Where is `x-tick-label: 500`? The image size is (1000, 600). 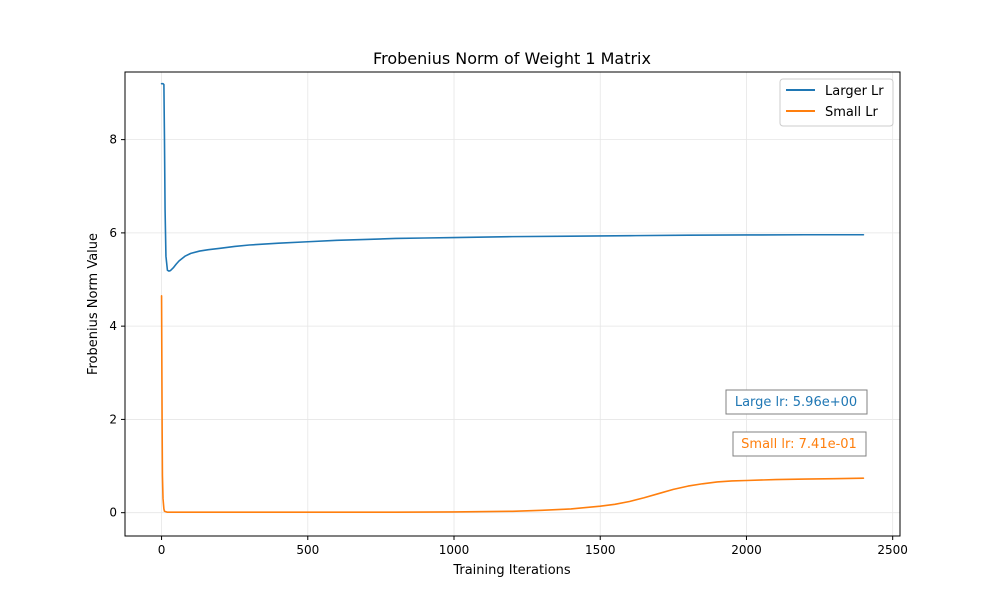
x-tick-label: 500 is located at coordinates (307, 550).